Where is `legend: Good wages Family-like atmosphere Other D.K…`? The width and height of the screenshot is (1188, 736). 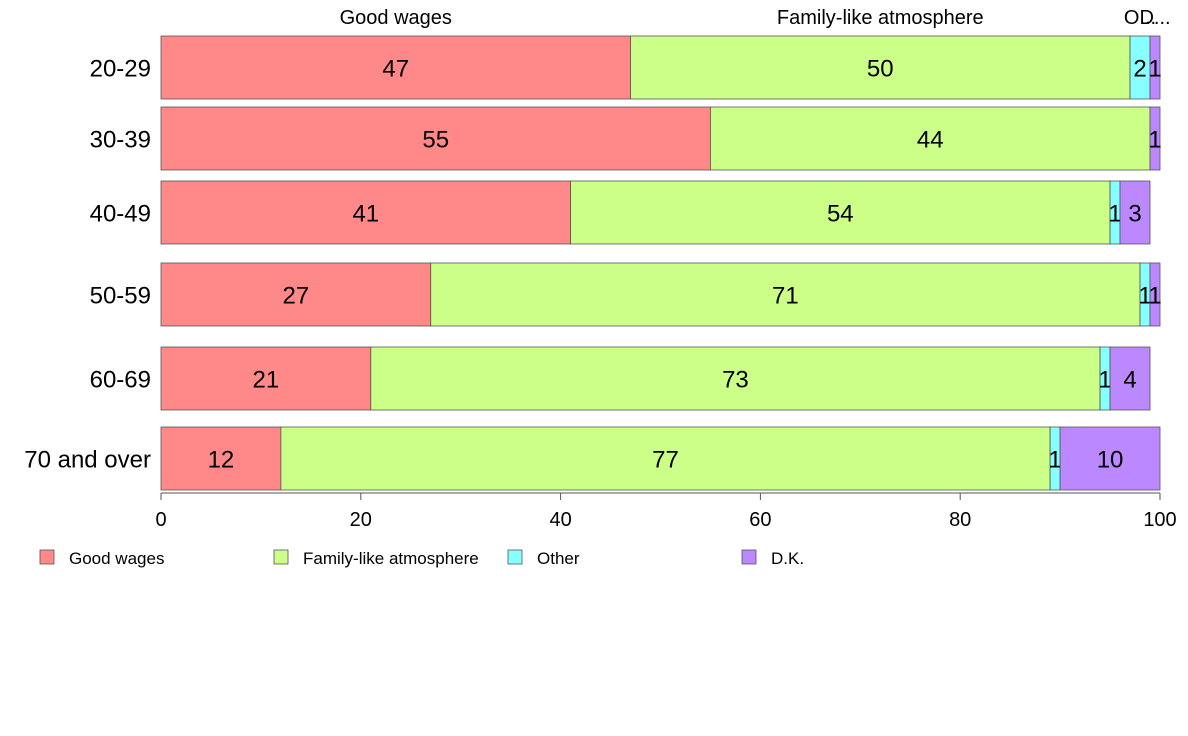
legend: Good wages Family-like atmosphere Other D.K… is located at coordinates (421, 558).